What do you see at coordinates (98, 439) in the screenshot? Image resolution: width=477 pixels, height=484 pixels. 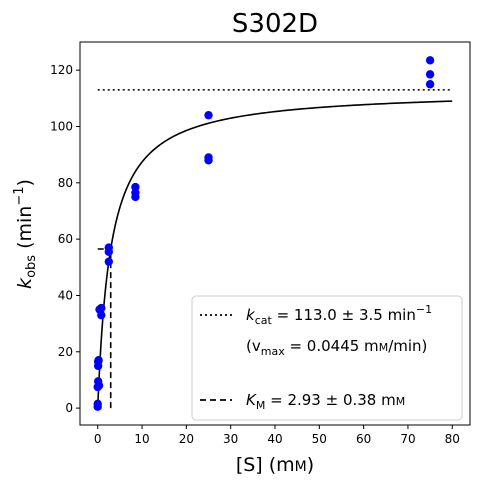 I see `x-tick-label: 0` at bounding box center [98, 439].